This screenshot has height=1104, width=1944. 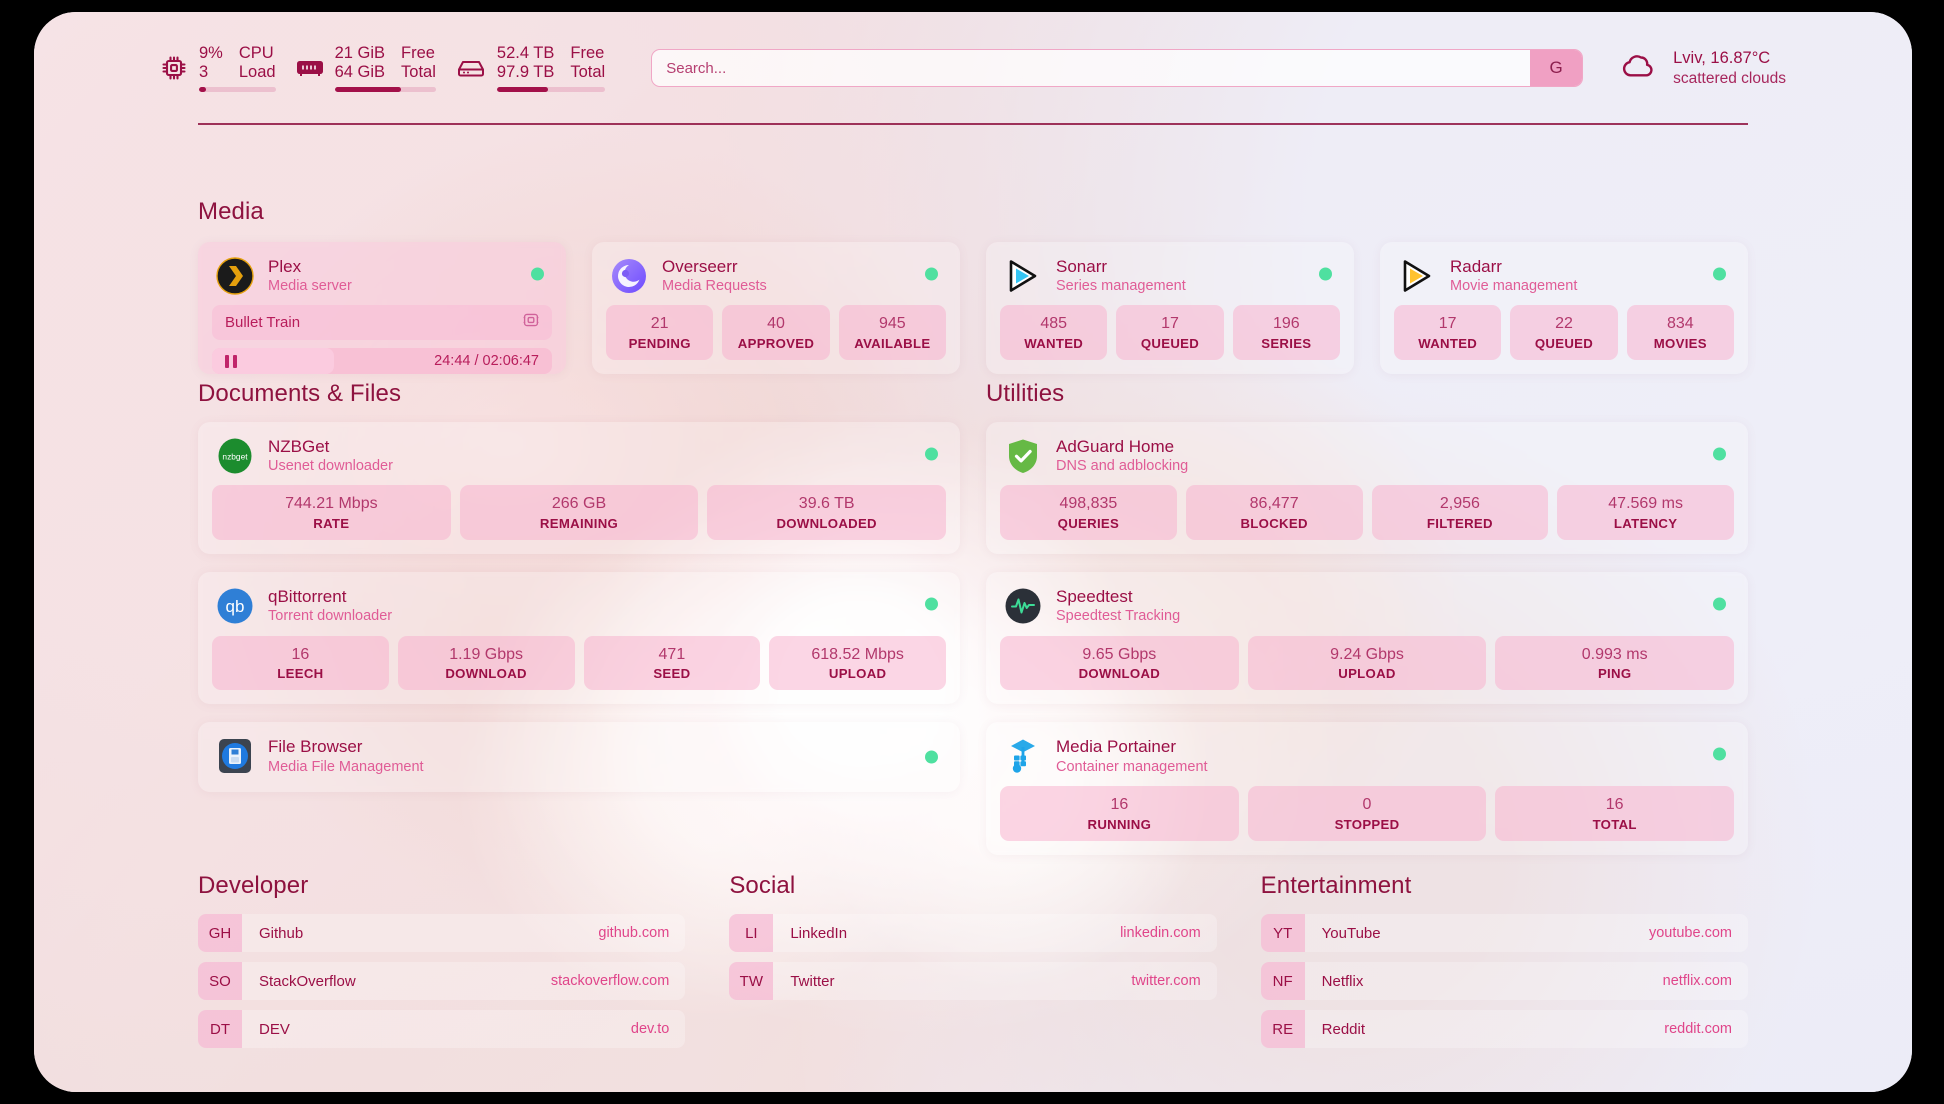 What do you see at coordinates (1274, 504) in the screenshot?
I see `stat-value: 86,477` at bounding box center [1274, 504].